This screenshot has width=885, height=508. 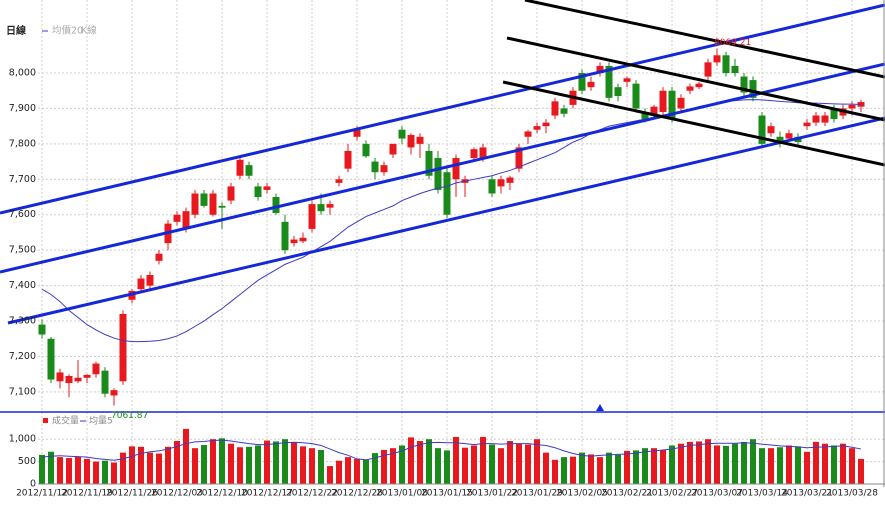 I want to click on y-tick-label: 1,000, so click(x=22, y=439).